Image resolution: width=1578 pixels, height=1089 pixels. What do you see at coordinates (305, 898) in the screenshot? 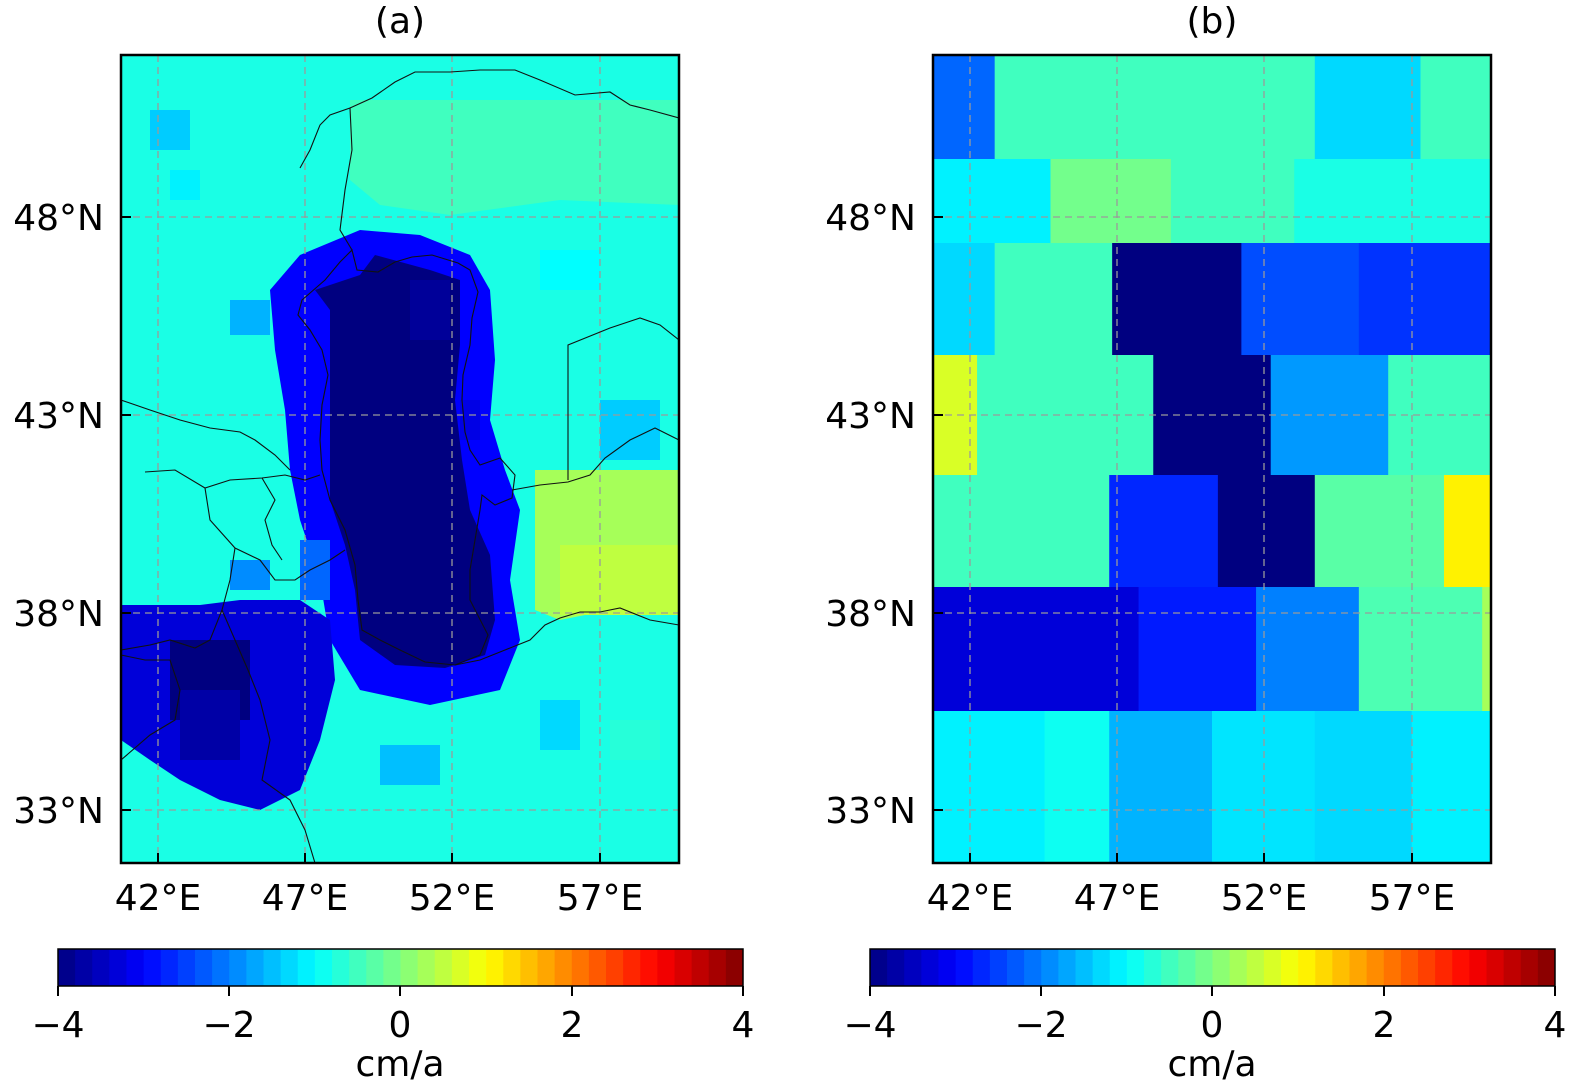
I see `panel-a-lon-label-47e: 47°E` at bounding box center [305, 898].